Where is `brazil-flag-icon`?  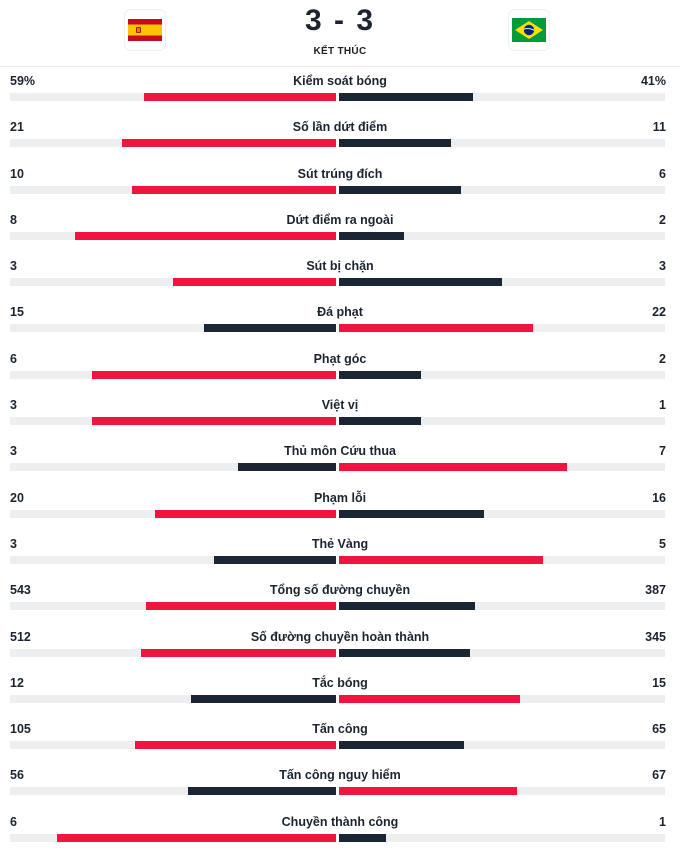
brazil-flag-icon is located at coordinates (529, 30).